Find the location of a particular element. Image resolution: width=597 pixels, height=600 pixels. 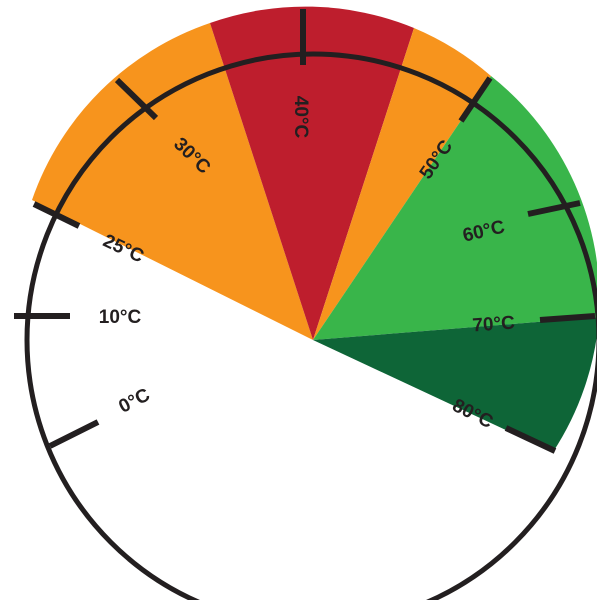

label-70c: 70°C is located at coordinates (494, 325).